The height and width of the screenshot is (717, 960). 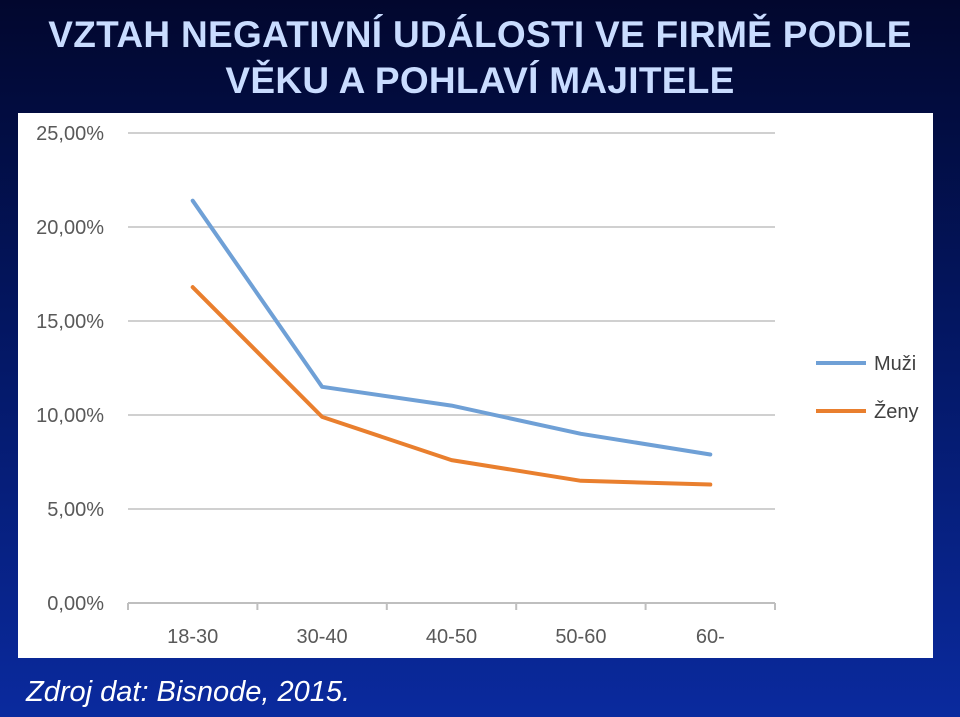 What do you see at coordinates (188, 692) in the screenshot?
I see `data-source-note: Zdroj dat: Bisnode, 2015.` at bounding box center [188, 692].